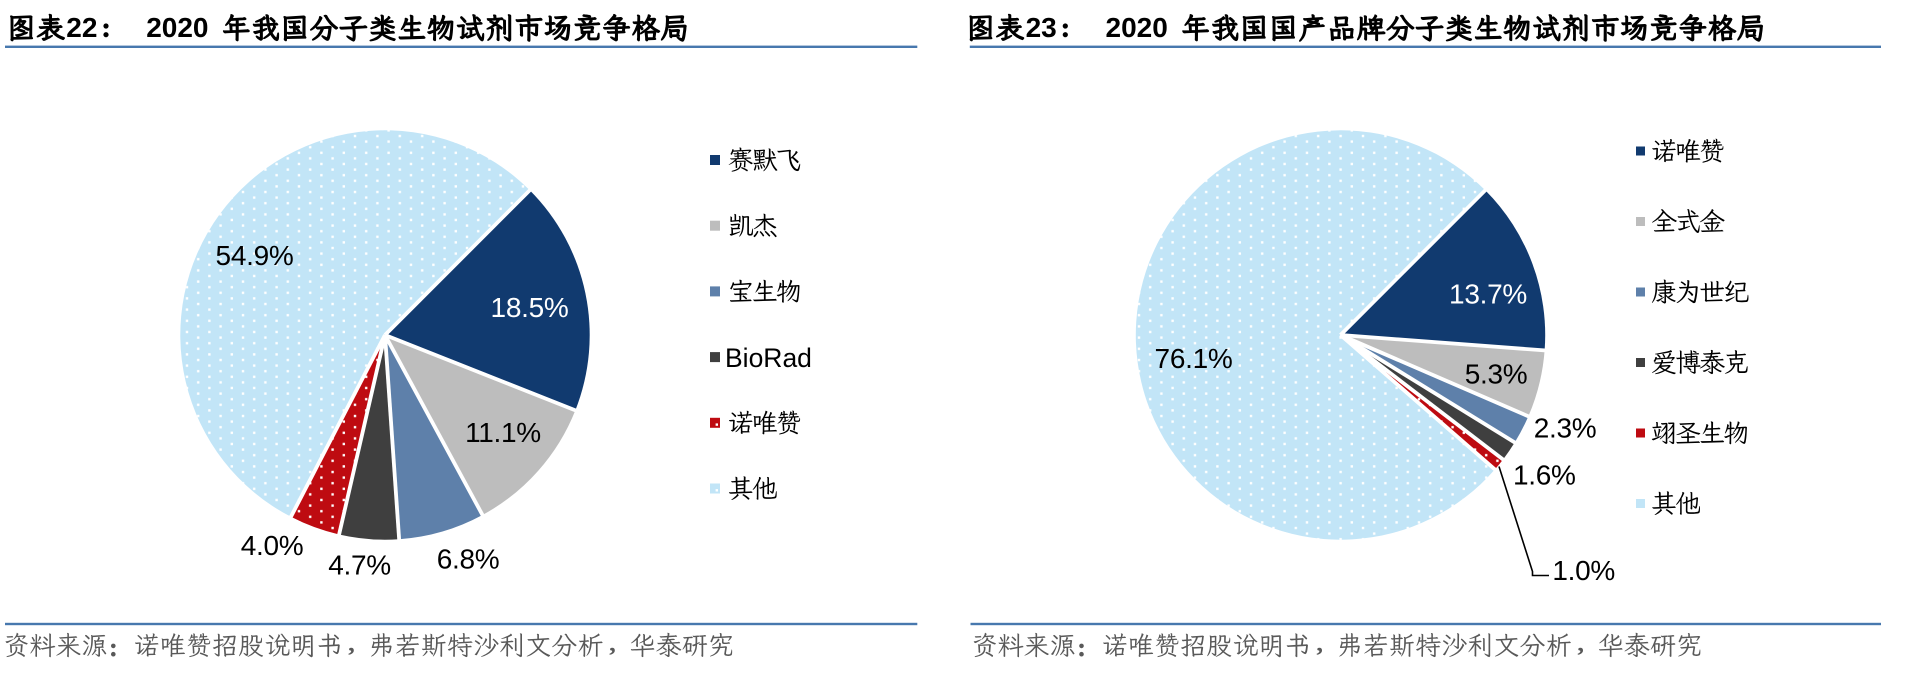 The image size is (1920, 681). Describe the element at coordinates (255, 255) in the screenshot. I see `svg-text: 54.9%` at that location.